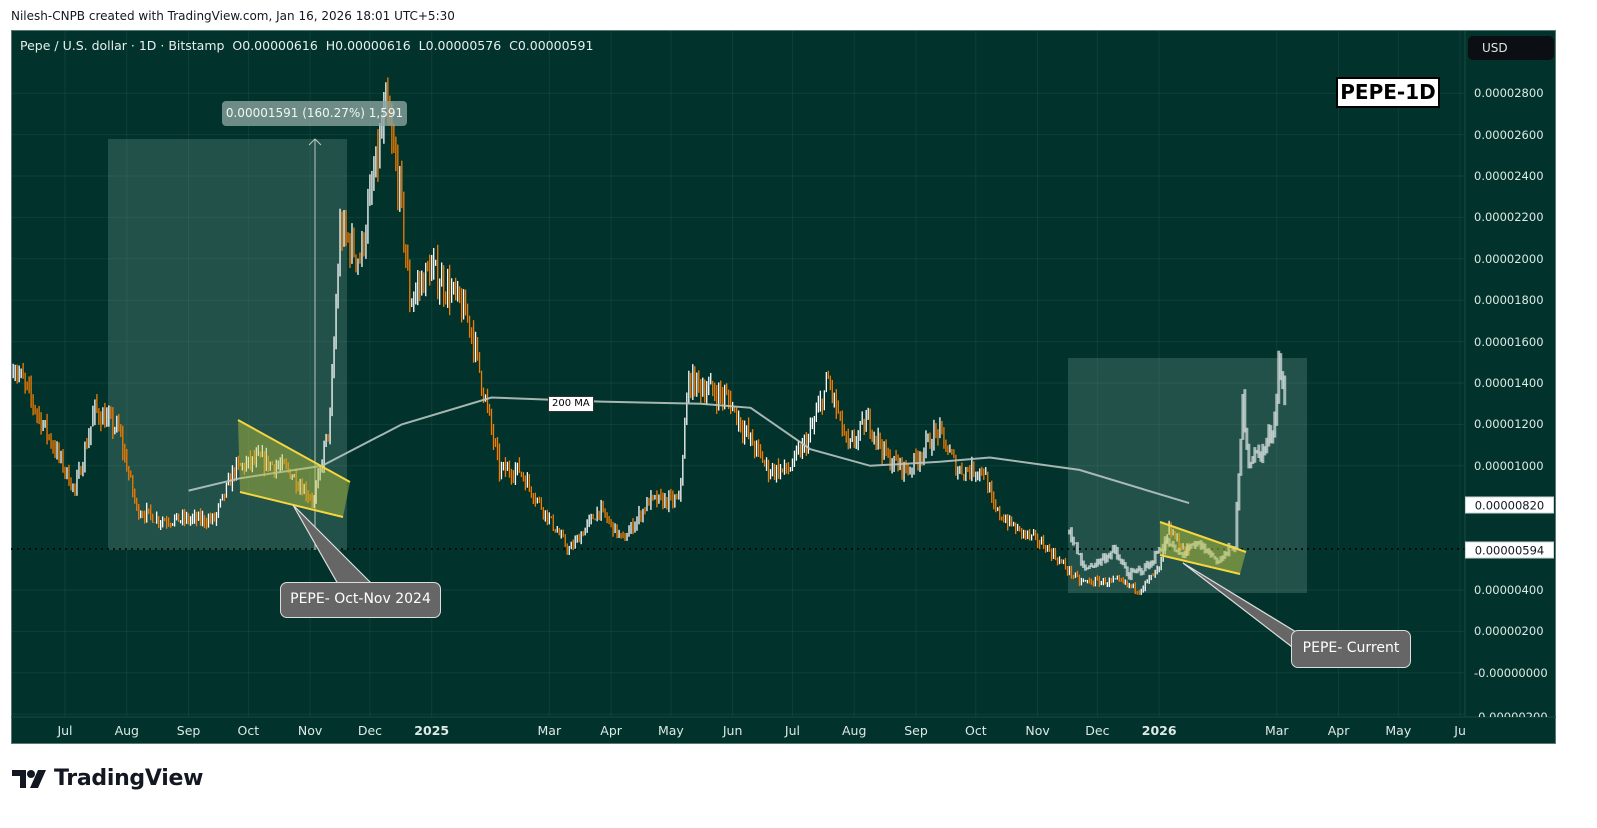 The height and width of the screenshot is (828, 1597). Describe the element at coordinates (1388, 92) in the screenshot. I see `title-badge: PEPE-1D` at that location.